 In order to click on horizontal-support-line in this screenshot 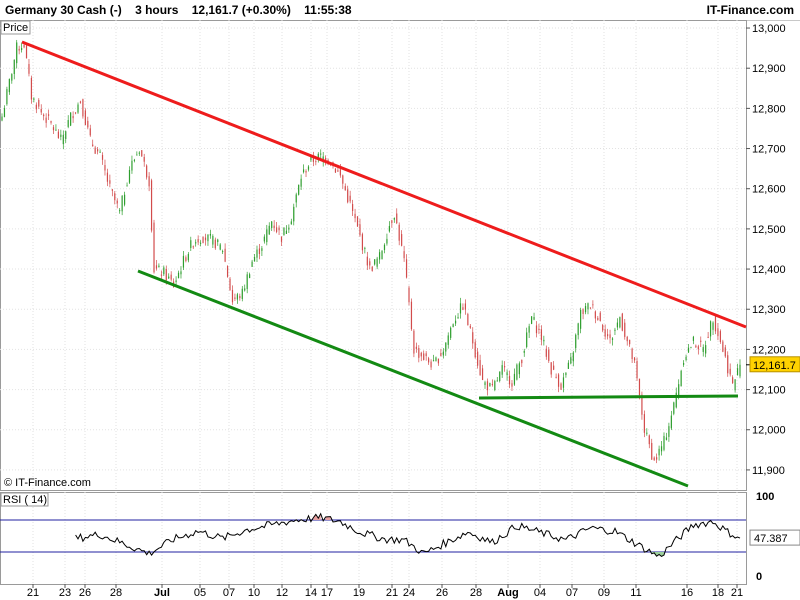, I will do `click(608, 397)`.